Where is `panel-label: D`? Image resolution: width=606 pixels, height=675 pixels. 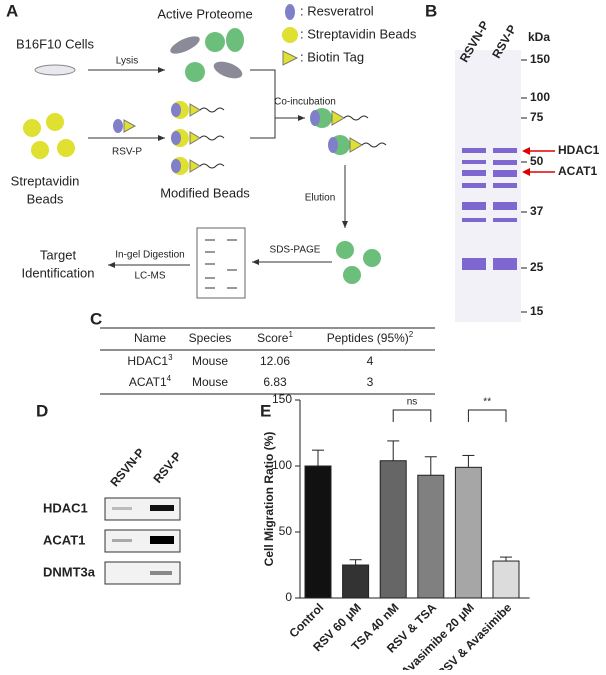 panel-label: D is located at coordinates (42, 410).